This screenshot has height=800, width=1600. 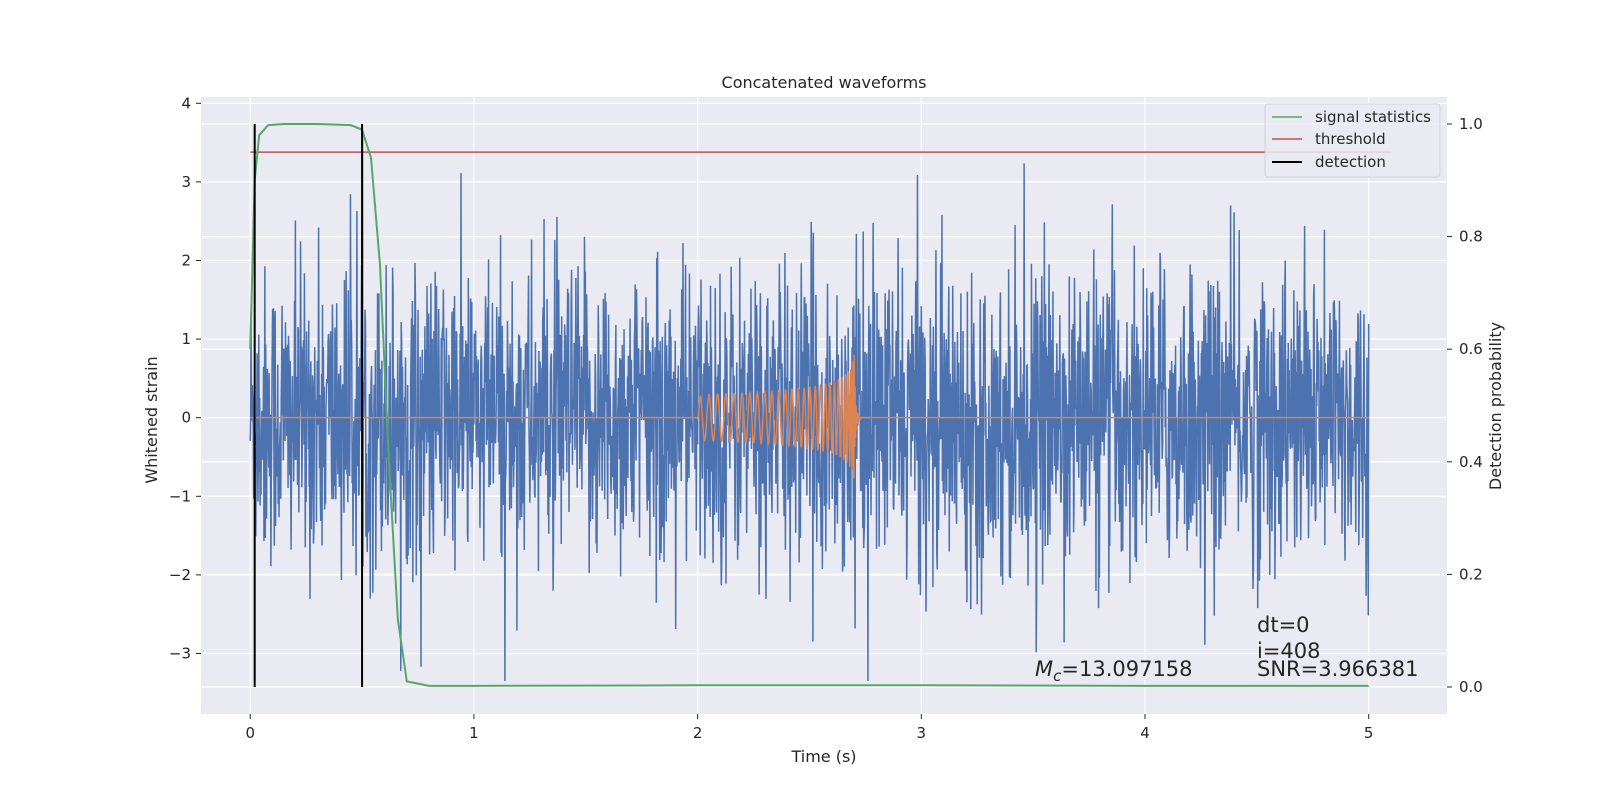 What do you see at coordinates (1145, 733) in the screenshot?
I see `x-tick-label: 4` at bounding box center [1145, 733].